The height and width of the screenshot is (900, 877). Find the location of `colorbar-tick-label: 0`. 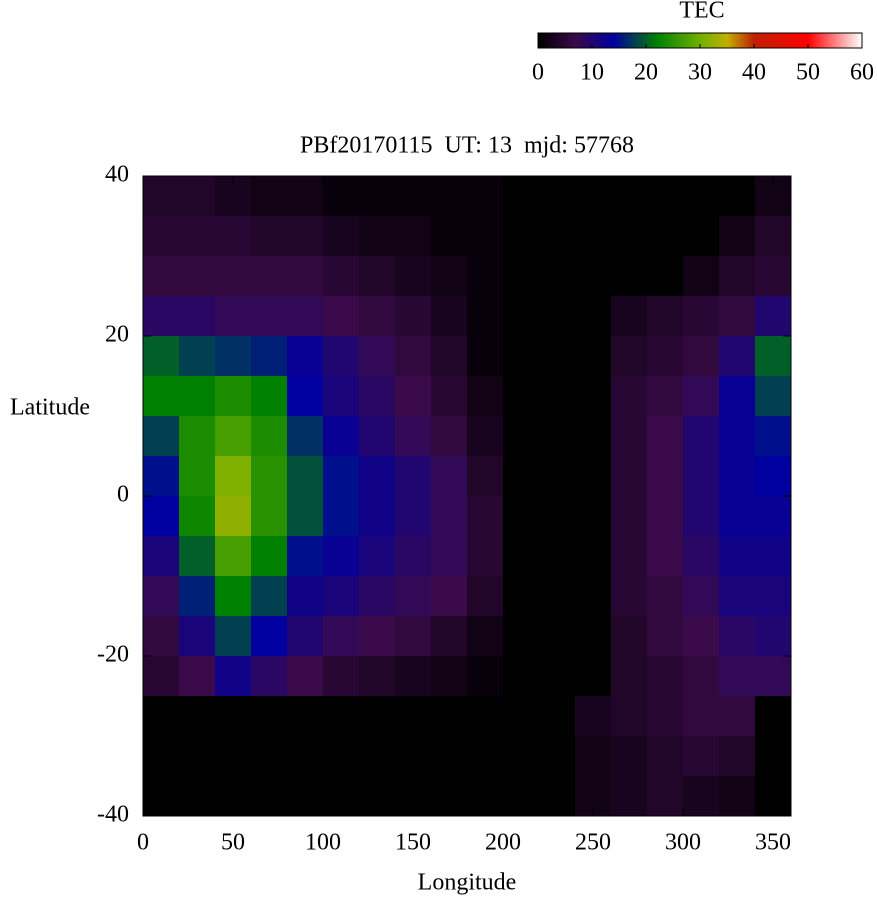

colorbar-tick-label: 0 is located at coordinates (538, 73).